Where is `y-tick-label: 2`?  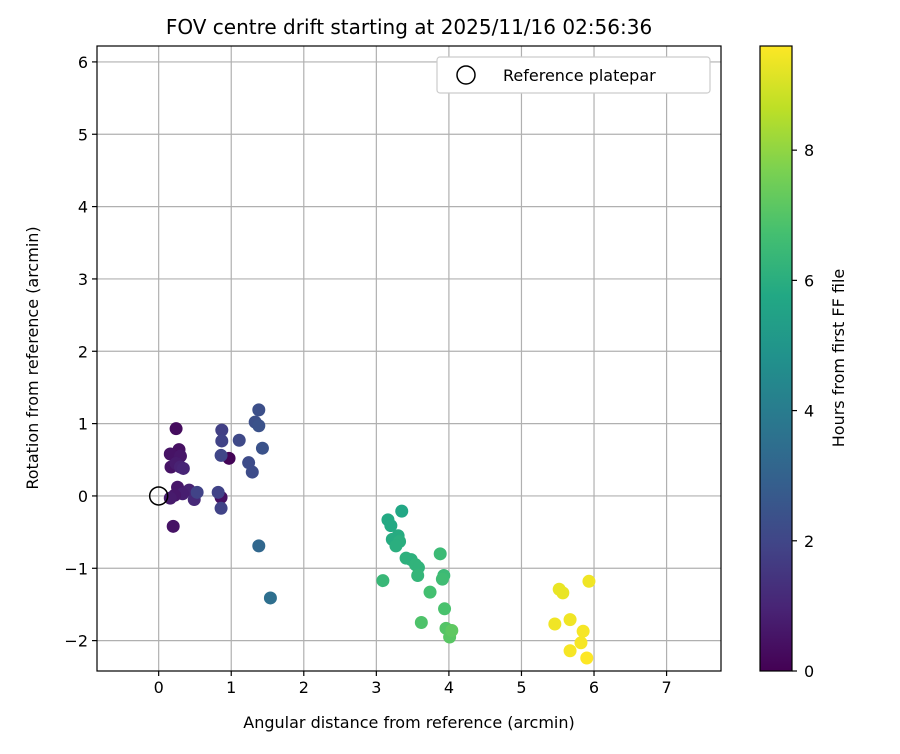 y-tick-label: 2 is located at coordinates (83, 351).